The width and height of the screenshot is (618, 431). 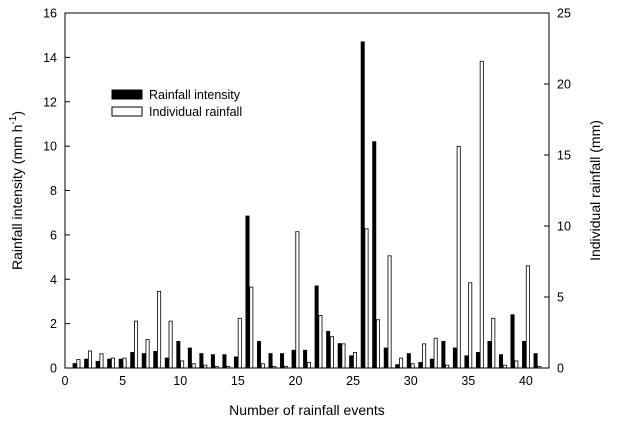 What do you see at coordinates (595, 190) in the screenshot?
I see `right-axis-title: Individual rainfall (mm)` at bounding box center [595, 190].